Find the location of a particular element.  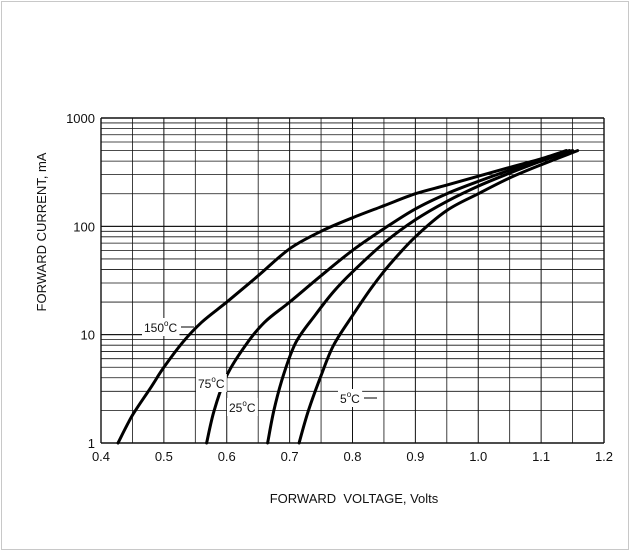

x-tick-label: 1.2 is located at coordinates (604, 456).